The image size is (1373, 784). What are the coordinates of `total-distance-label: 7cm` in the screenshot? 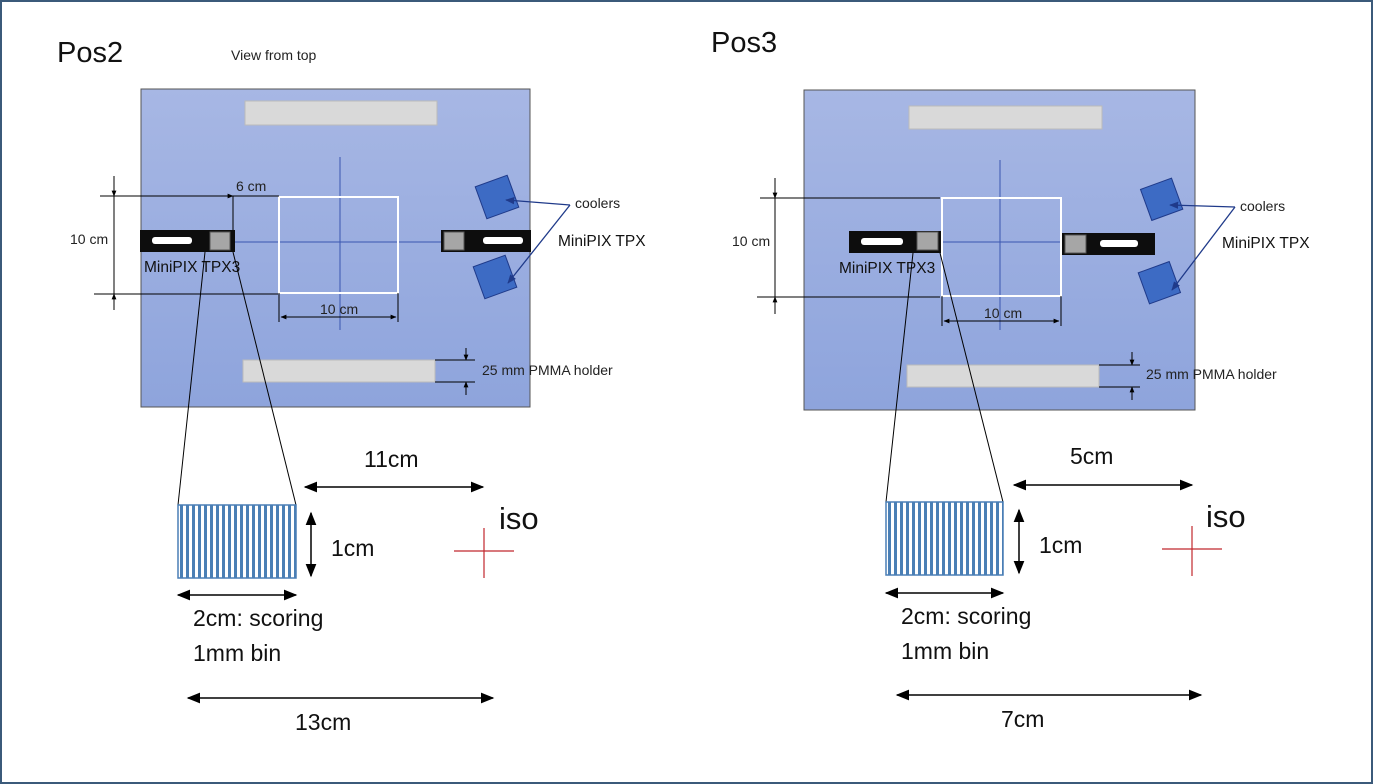 It's located at (1022, 719).